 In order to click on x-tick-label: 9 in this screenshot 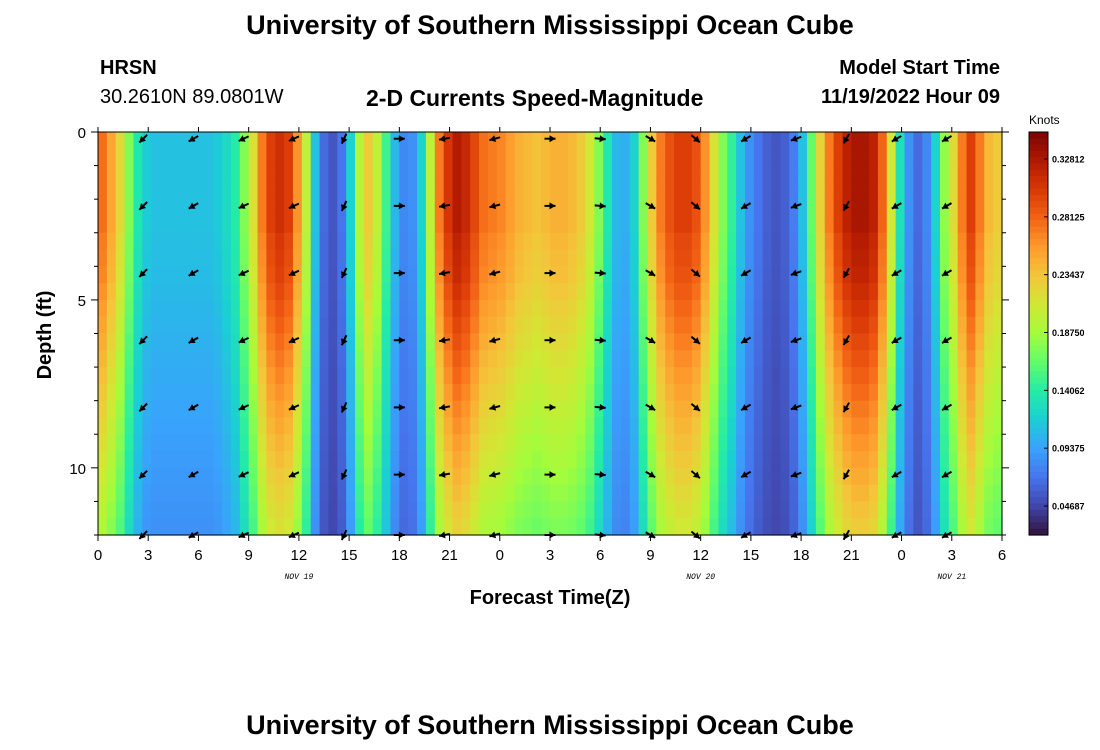, I will do `click(248, 555)`.